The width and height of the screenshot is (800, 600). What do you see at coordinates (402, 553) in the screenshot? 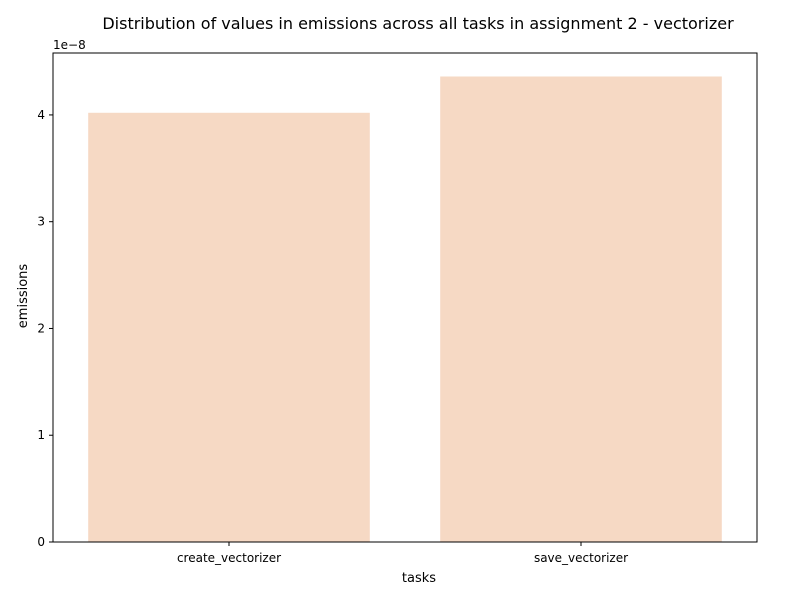
I see `x-axis-ticks: create_vectorizer save_vectorizer` at bounding box center [402, 553].